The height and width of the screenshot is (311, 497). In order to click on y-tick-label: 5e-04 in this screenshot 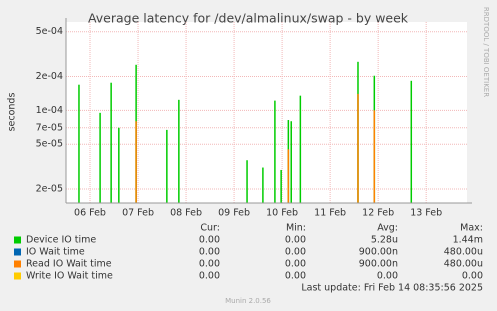, I will do `click(49, 31)`.